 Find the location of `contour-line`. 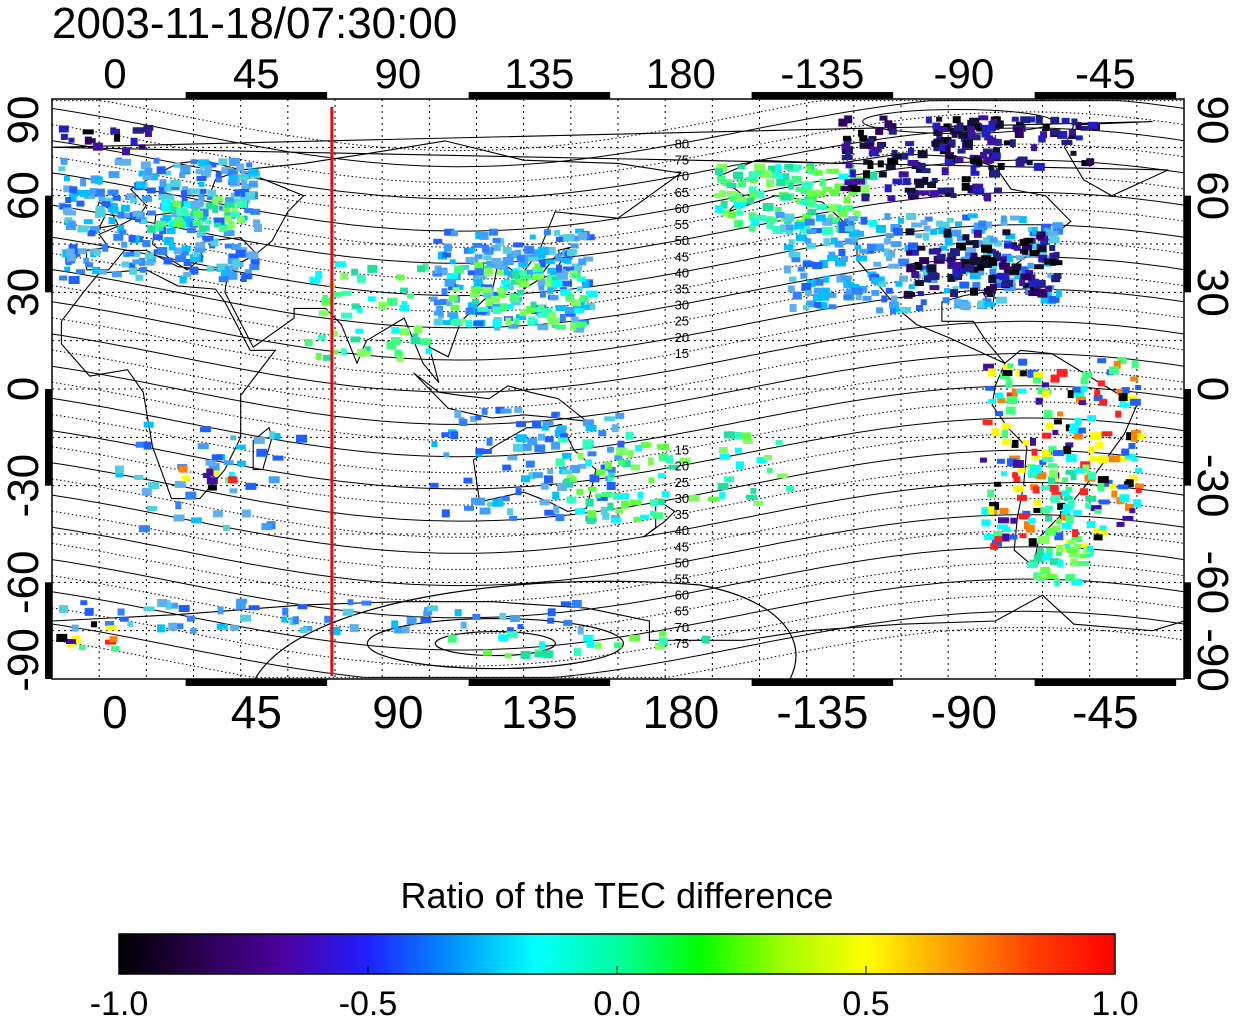

contour-line is located at coordinates (618, 260).